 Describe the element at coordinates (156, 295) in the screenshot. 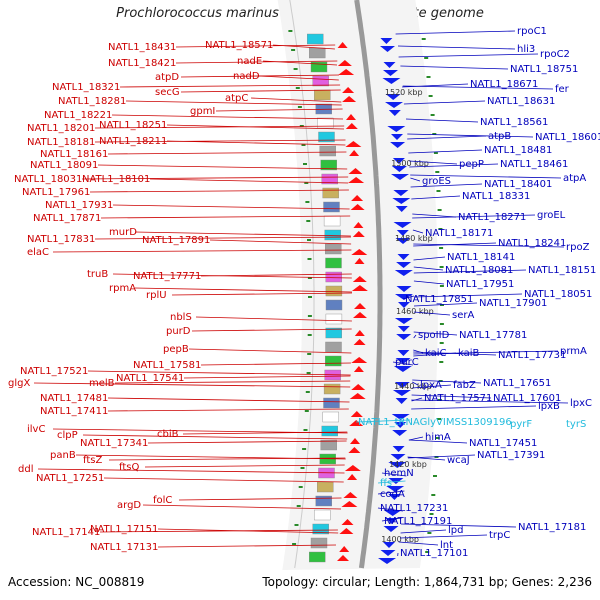

I see `gene-label-forward: rplU` at that location.